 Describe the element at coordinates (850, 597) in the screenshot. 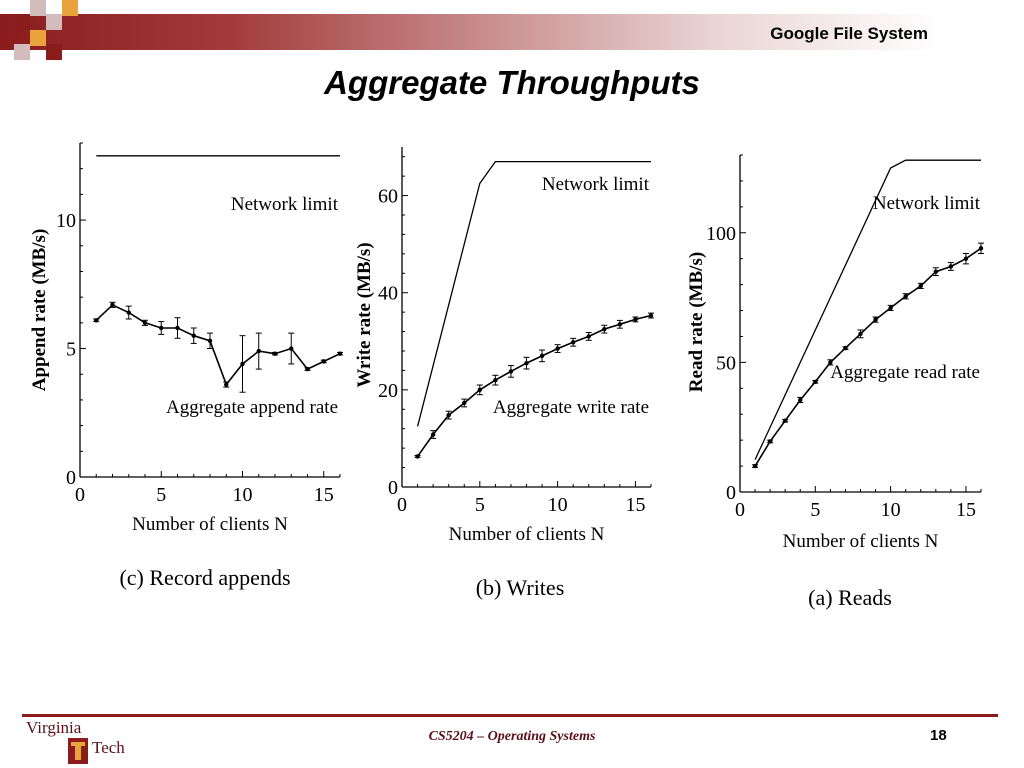

I see `chart-caption: (a) Reads` at that location.